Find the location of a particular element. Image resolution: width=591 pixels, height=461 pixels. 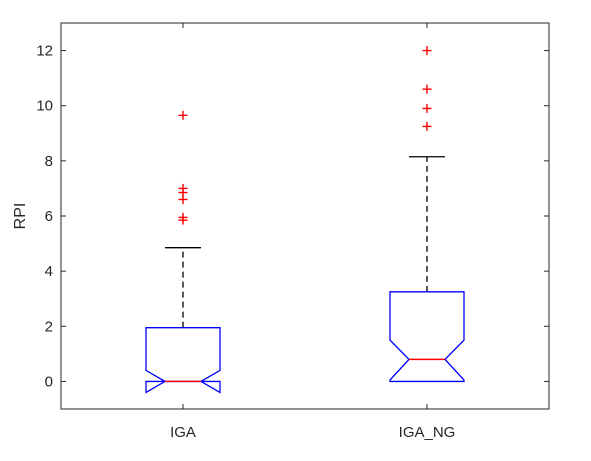

y-tick-label: 4 is located at coordinates (49, 271).